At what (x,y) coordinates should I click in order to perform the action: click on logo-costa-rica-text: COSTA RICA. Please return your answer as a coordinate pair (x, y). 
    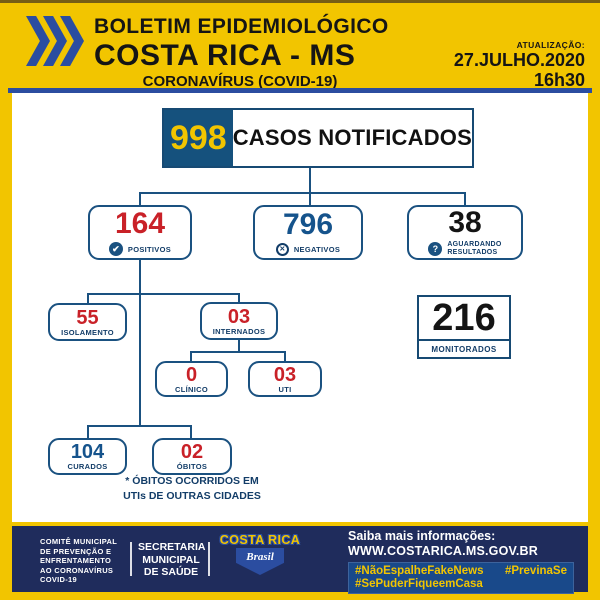
    Looking at the image, I should click on (260, 540).